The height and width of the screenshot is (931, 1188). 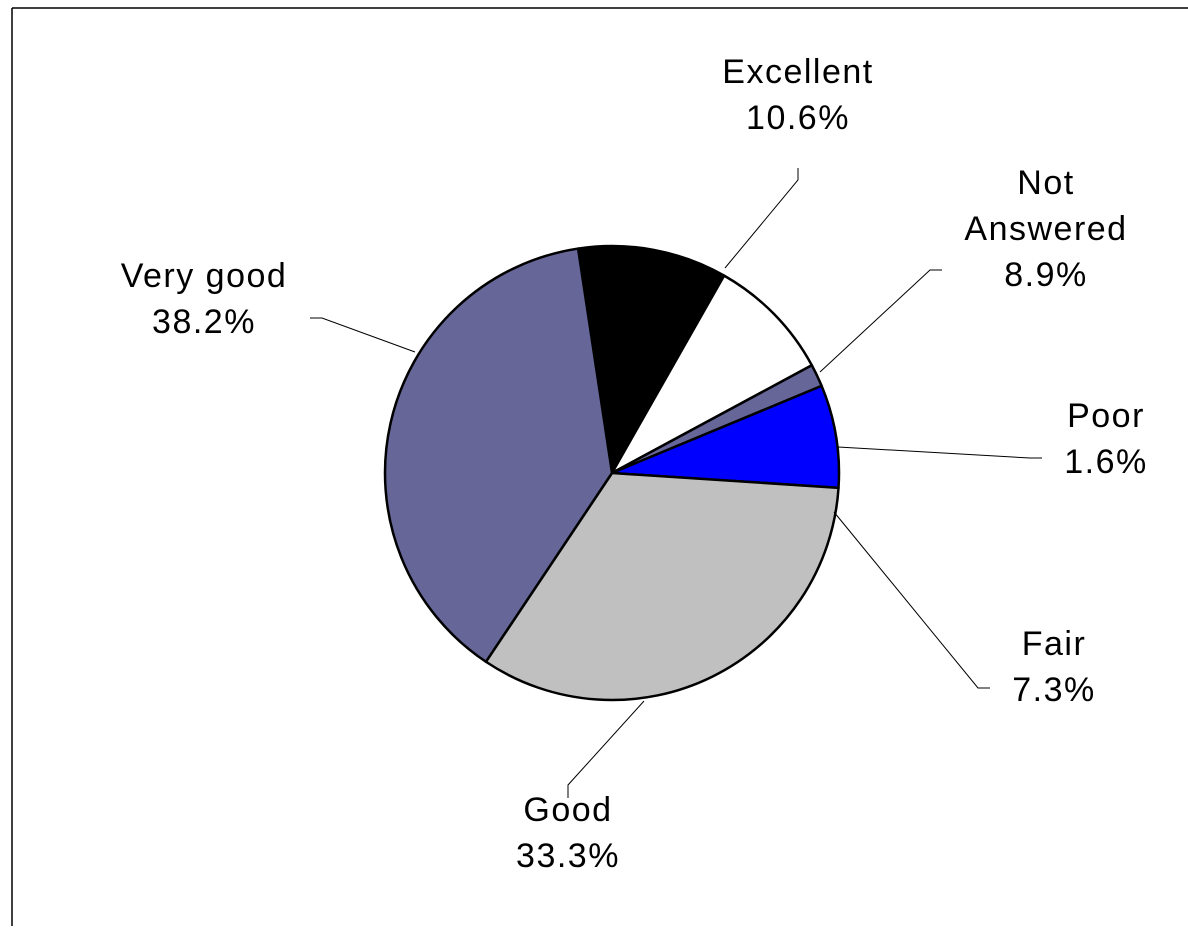 What do you see at coordinates (1106, 416) in the screenshot?
I see `data-label-category: Poor` at bounding box center [1106, 416].